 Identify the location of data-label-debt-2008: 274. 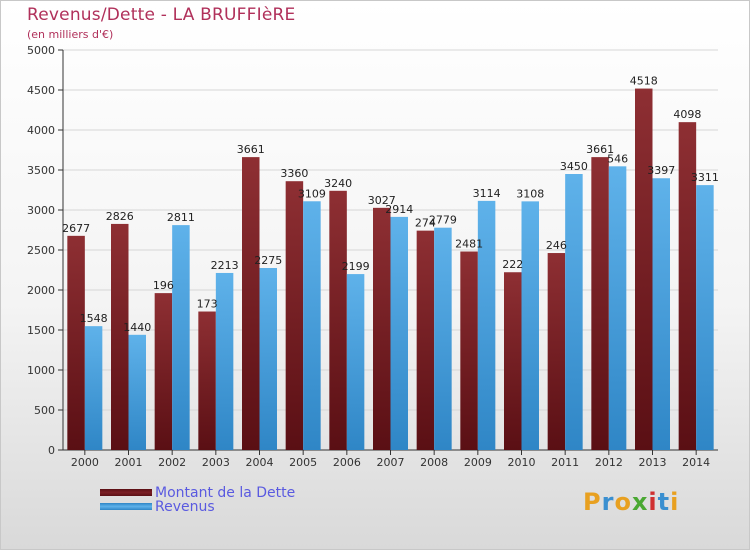
(425, 223).